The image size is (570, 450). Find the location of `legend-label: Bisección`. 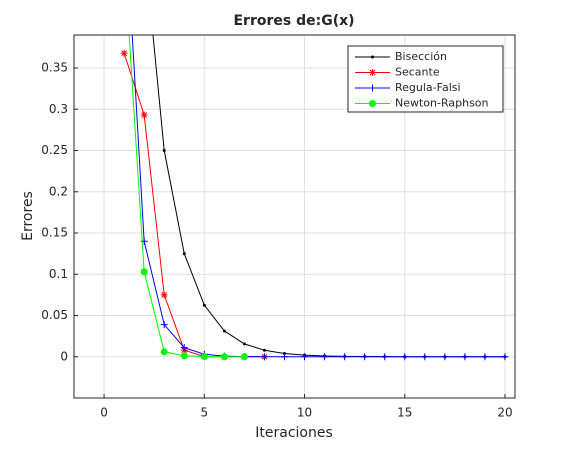

legend-label: Bisección is located at coordinates (421, 56).